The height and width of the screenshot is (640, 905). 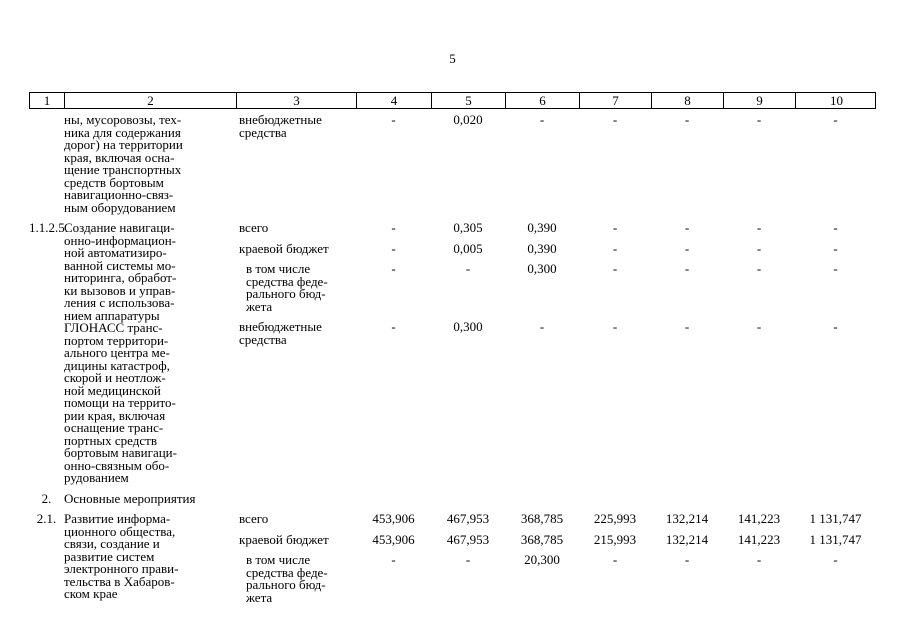 What do you see at coordinates (47, 100) in the screenshot?
I see `header-cell: 1` at bounding box center [47, 100].